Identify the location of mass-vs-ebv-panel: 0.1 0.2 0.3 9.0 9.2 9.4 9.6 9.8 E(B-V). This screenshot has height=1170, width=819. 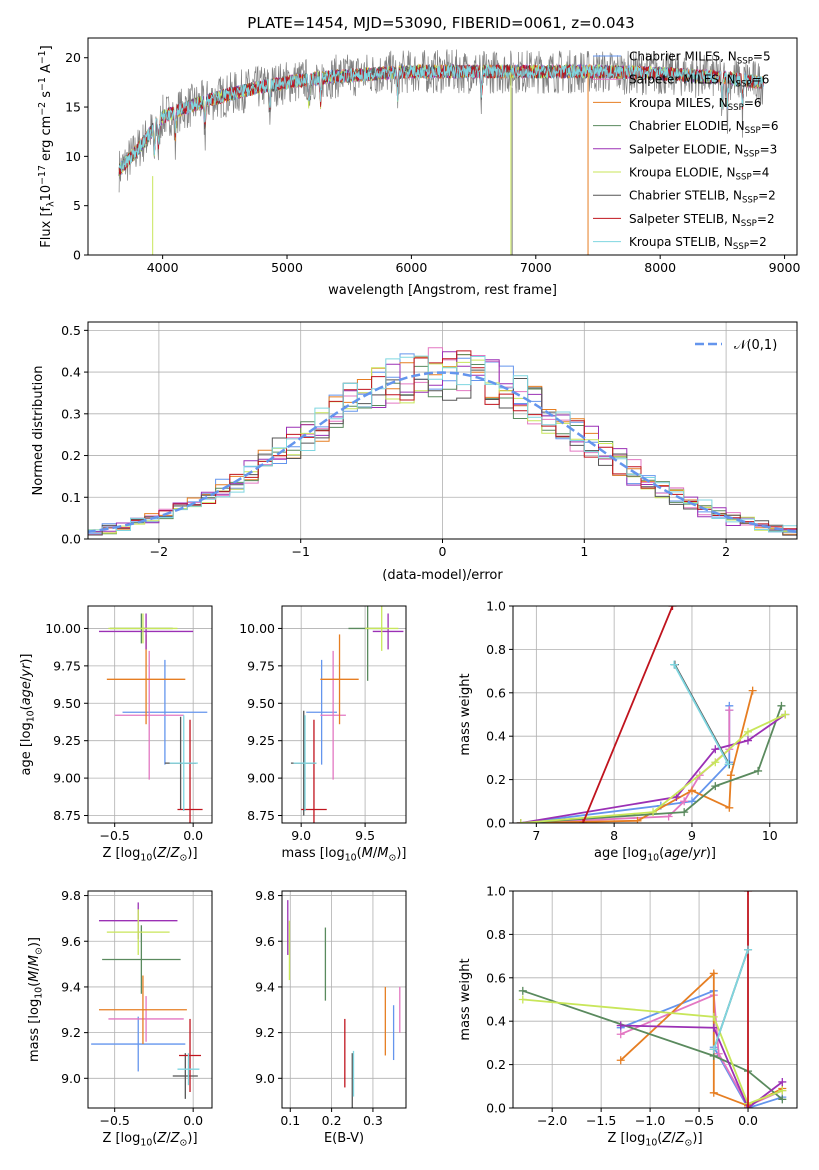
(331, 1017).